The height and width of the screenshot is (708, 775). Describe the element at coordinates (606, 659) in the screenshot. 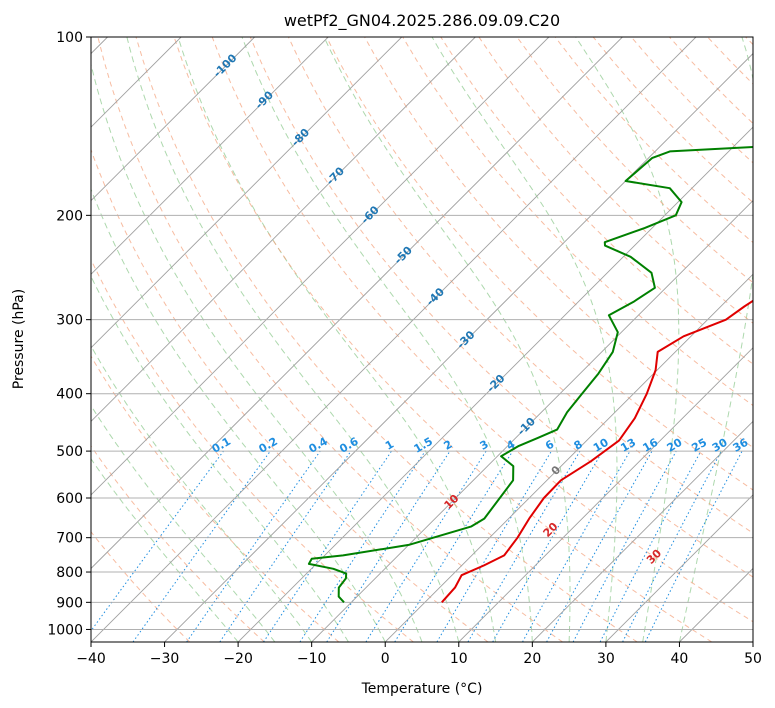

I see `x-tick-label: 30` at that location.